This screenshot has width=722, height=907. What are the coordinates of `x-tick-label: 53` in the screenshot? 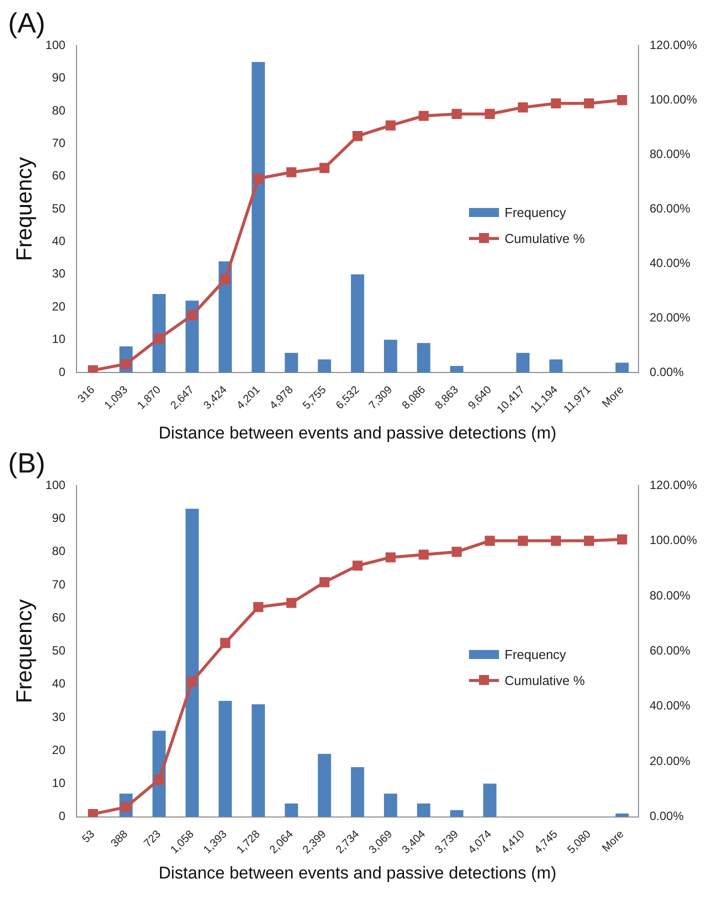 It's located at (89, 837).